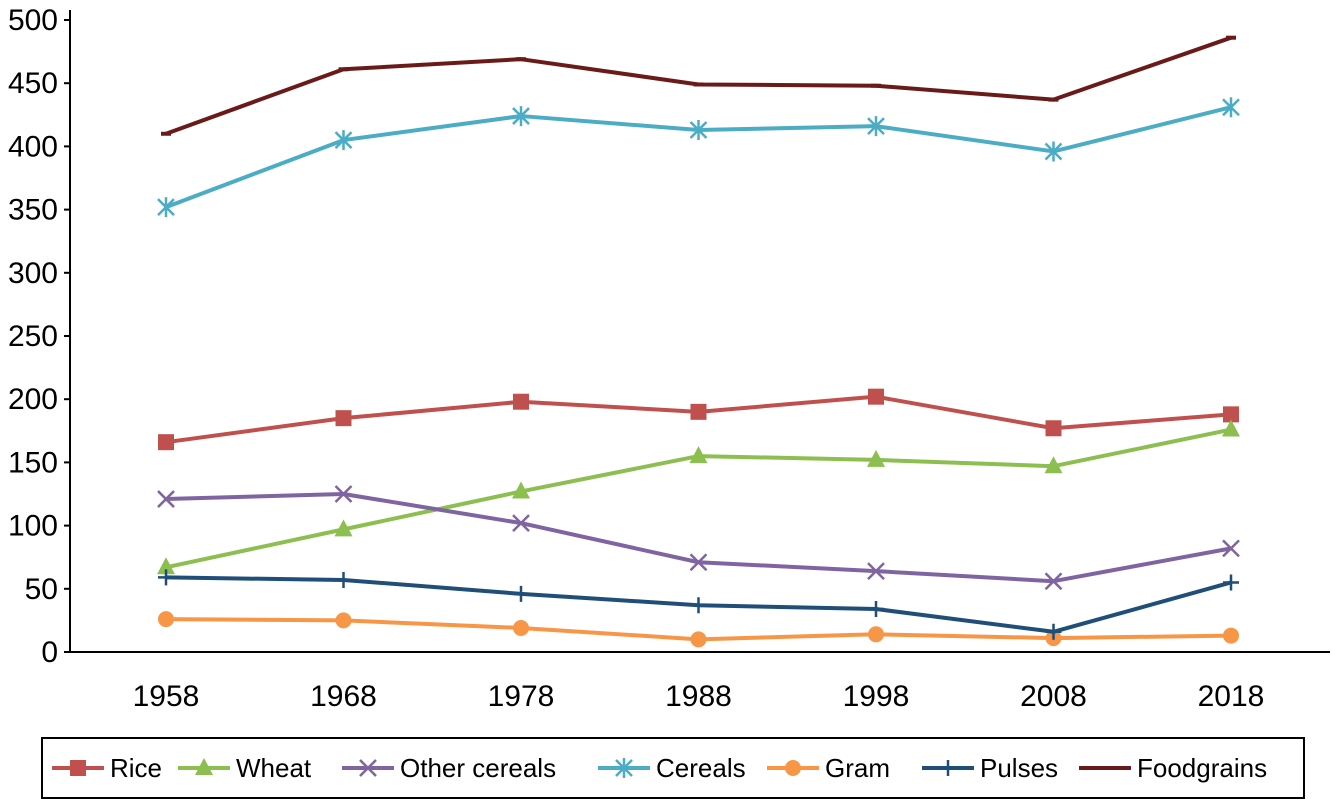 This screenshot has width=1333, height=805. Describe the element at coordinates (33, 399) in the screenshot. I see `y-tick-label: 200` at that location.